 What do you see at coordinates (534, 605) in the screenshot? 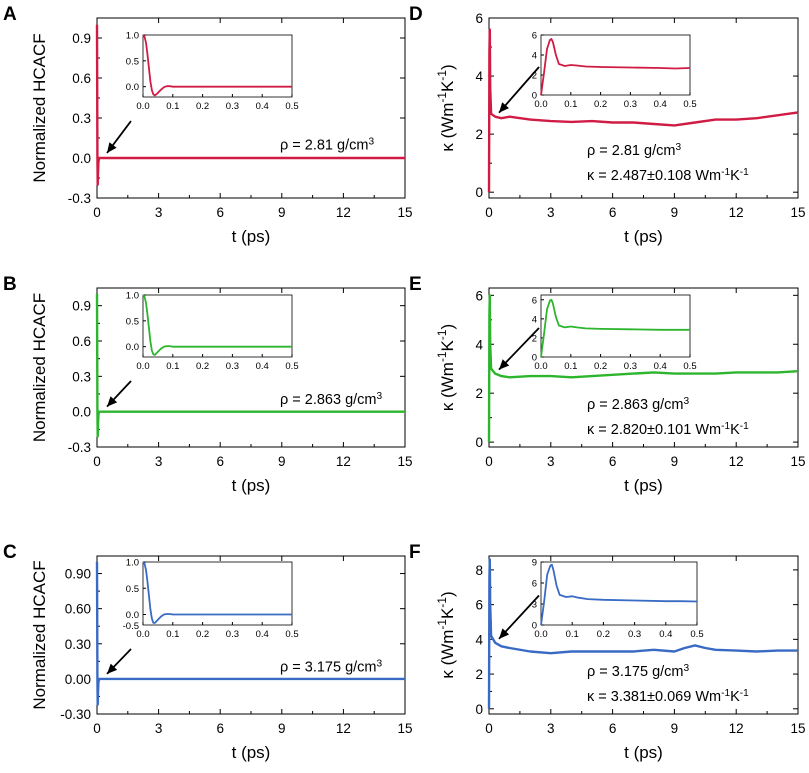
I see `inset-y-tick-label: 3` at bounding box center [534, 605].